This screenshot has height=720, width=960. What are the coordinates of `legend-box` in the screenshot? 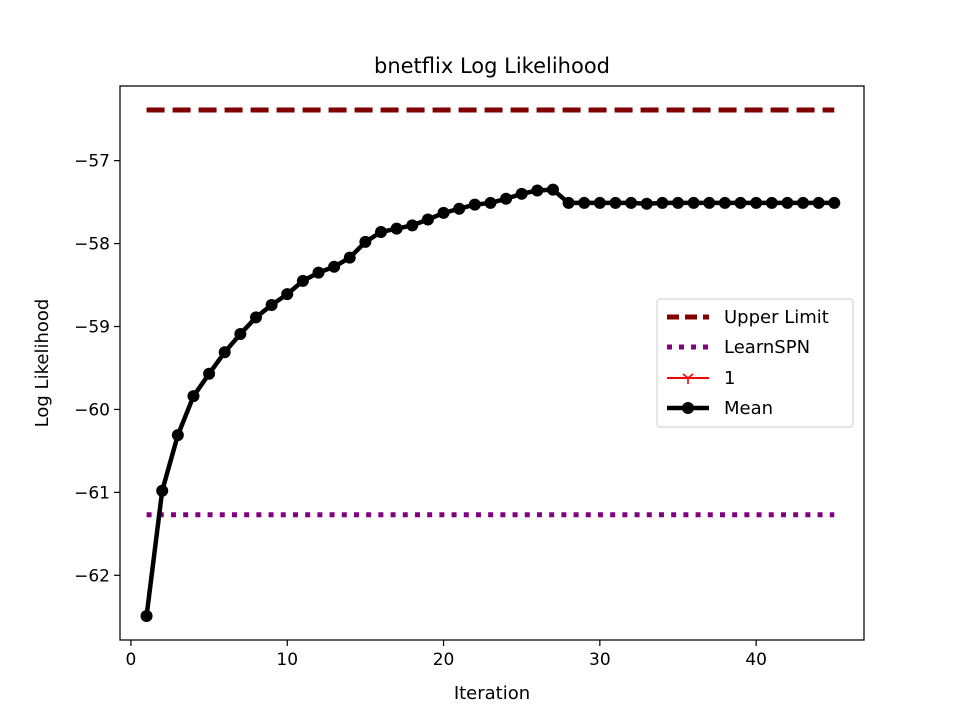 It's located at (755, 363).